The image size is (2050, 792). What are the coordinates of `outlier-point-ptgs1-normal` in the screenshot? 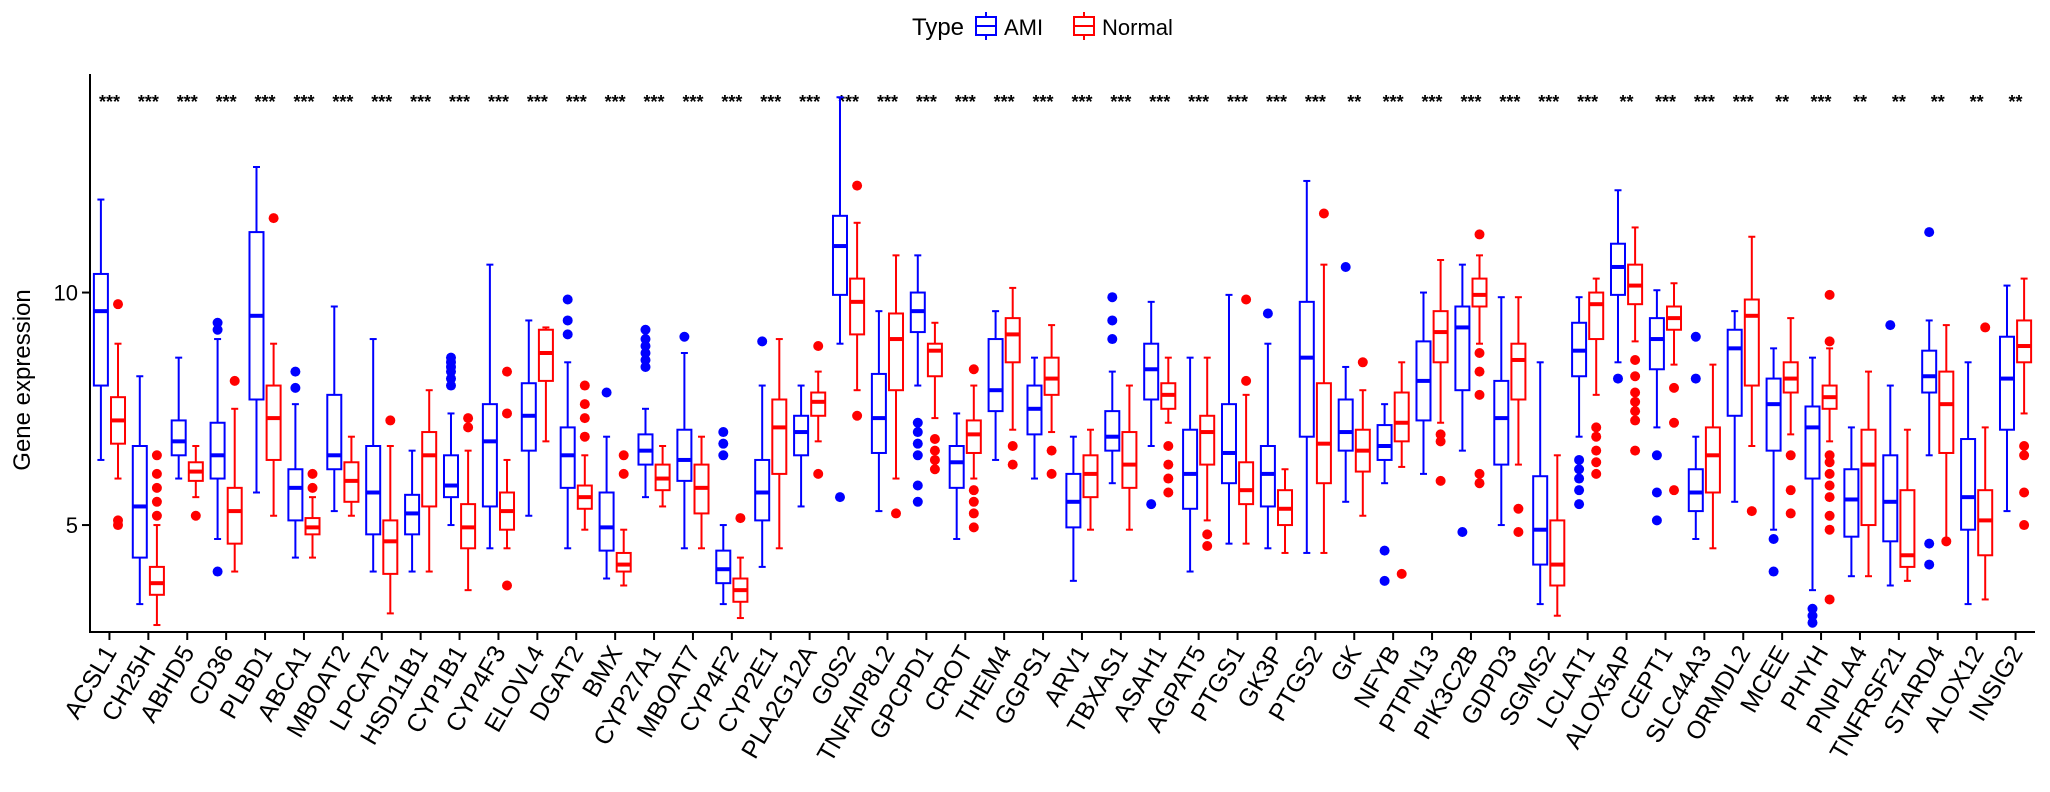 It's located at (1246, 380).